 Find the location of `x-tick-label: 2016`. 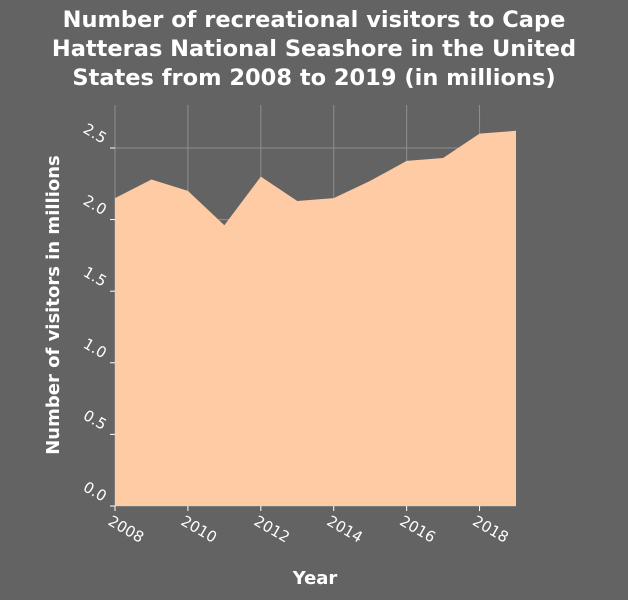

x-tick-label: 2016 is located at coordinates (418, 529).